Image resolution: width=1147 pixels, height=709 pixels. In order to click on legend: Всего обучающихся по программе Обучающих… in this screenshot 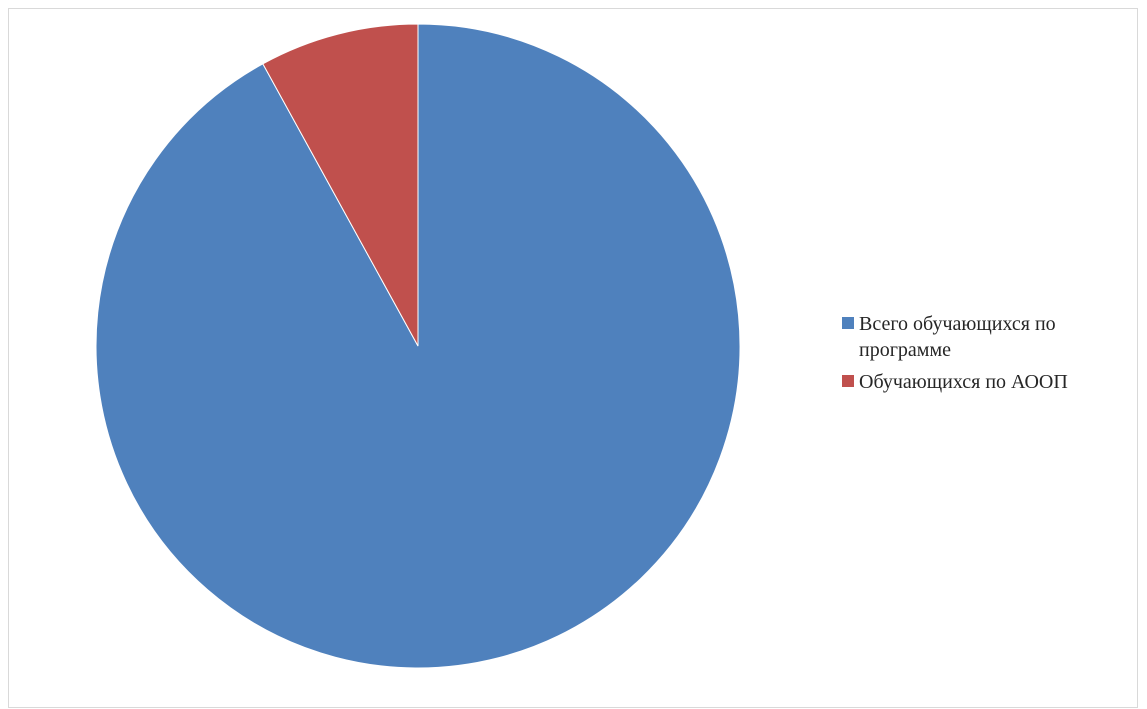, I will do `click(992, 356)`.